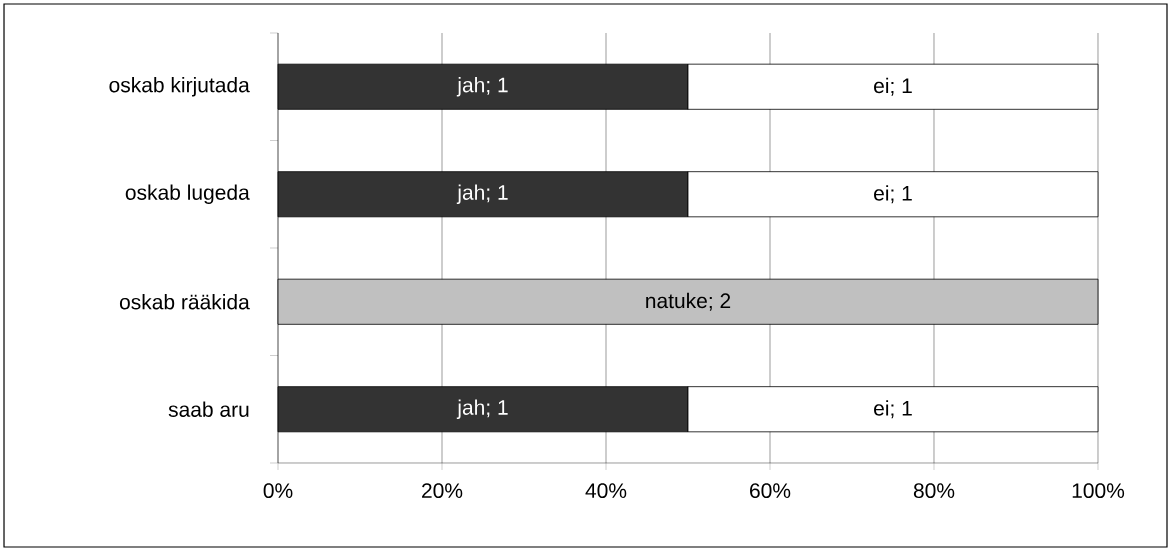 The height and width of the screenshot is (551, 1171). Describe the element at coordinates (934, 491) in the screenshot. I see `x-tick-label: 80%` at that location.